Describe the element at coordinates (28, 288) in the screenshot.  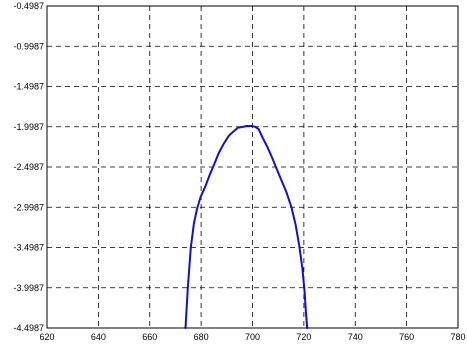
I see `y-tick-label: -3.9987` at that location.